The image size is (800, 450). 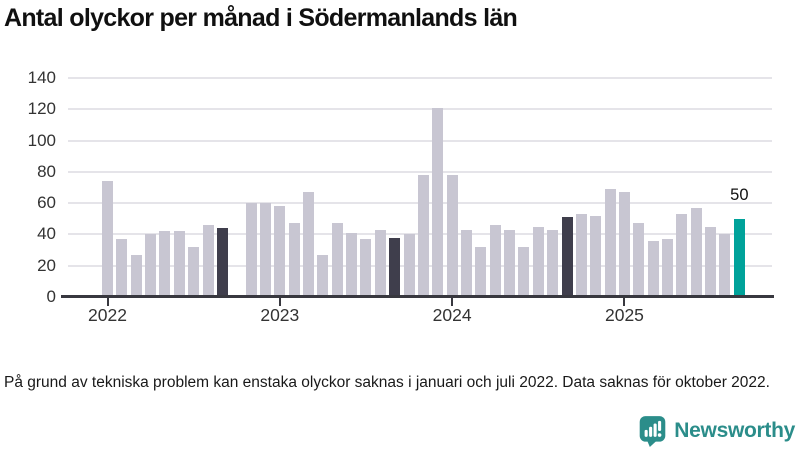 What do you see at coordinates (652, 431) in the screenshot?
I see `newsworthy-chart-bubble-icon` at bounding box center [652, 431].